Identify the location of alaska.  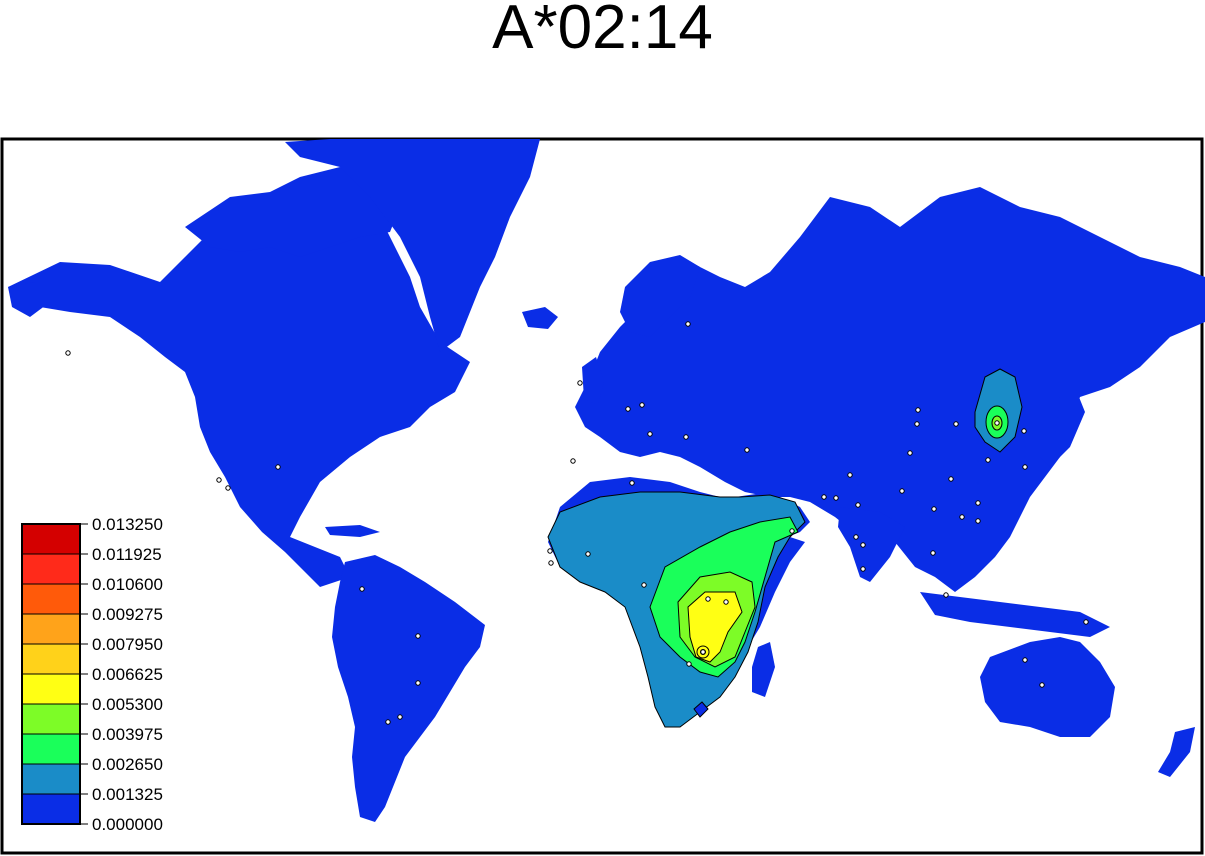
(29, 299).